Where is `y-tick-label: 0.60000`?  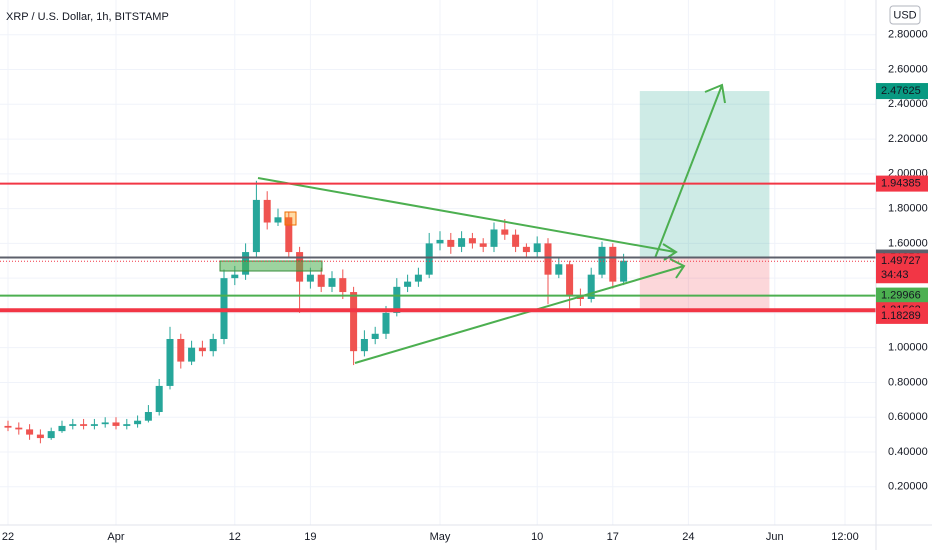
y-tick-label: 0.60000 is located at coordinates (908, 417).